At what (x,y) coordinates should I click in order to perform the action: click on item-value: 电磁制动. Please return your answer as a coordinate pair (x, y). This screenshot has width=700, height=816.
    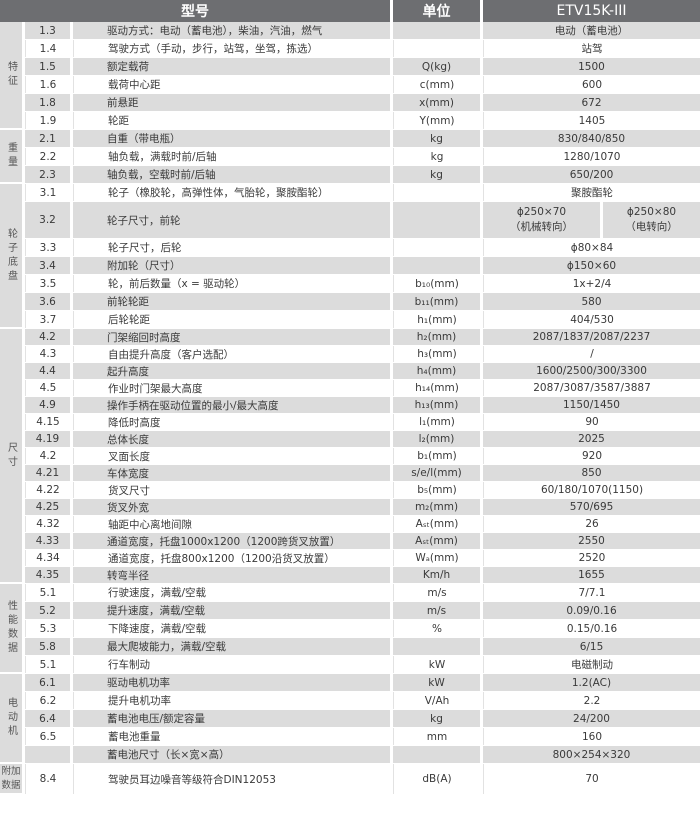
    Looking at the image, I should click on (591, 664).